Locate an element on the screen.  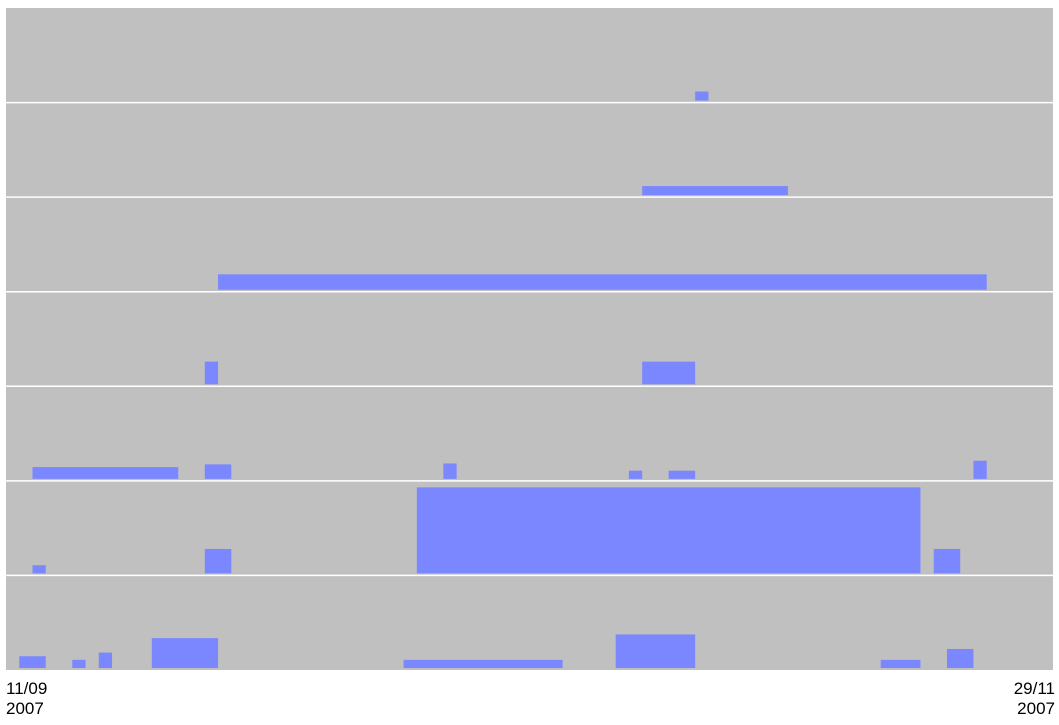
x-axis-start-label: 11/09 2007 is located at coordinates (26, 699).